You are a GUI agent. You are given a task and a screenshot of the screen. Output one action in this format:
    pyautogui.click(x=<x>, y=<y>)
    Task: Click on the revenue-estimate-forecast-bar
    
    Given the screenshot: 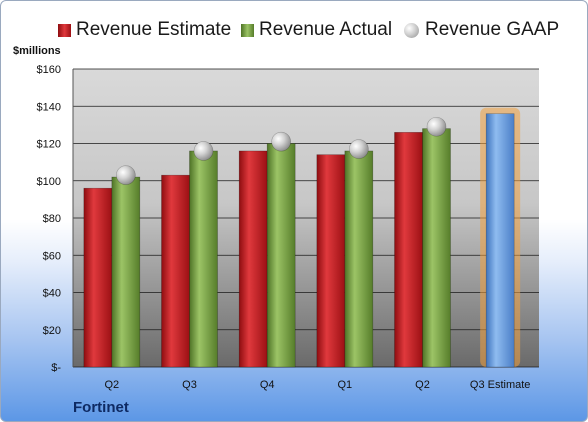 What is the action you would take?
    pyautogui.click(x=500, y=240)
    